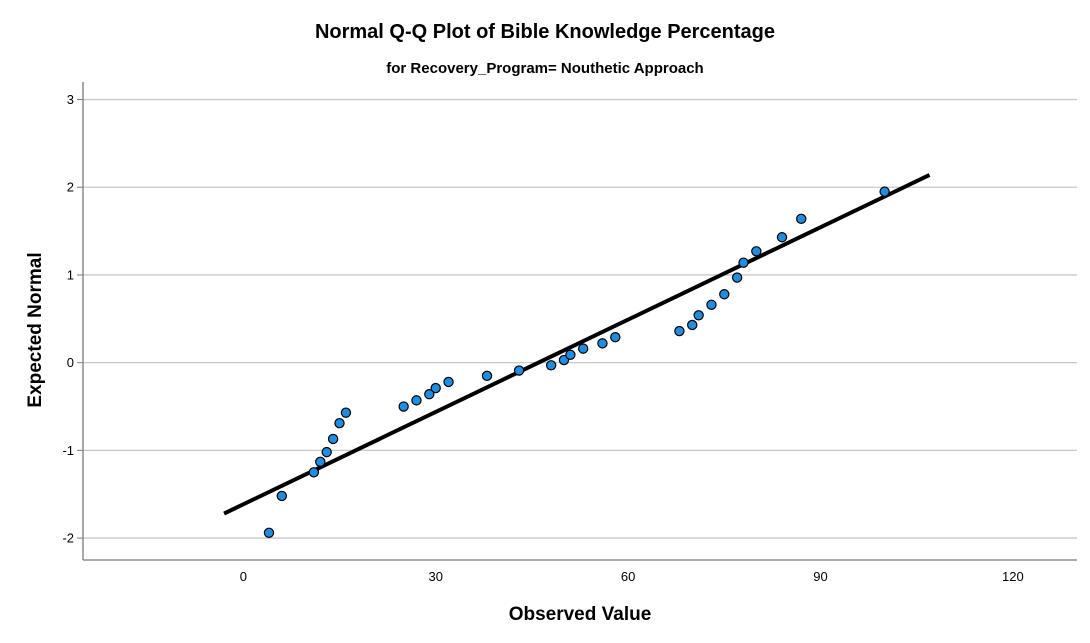 Image resolution: width=1090 pixels, height=643 pixels. I want to click on y-tick-label: -1, so click(68, 450).